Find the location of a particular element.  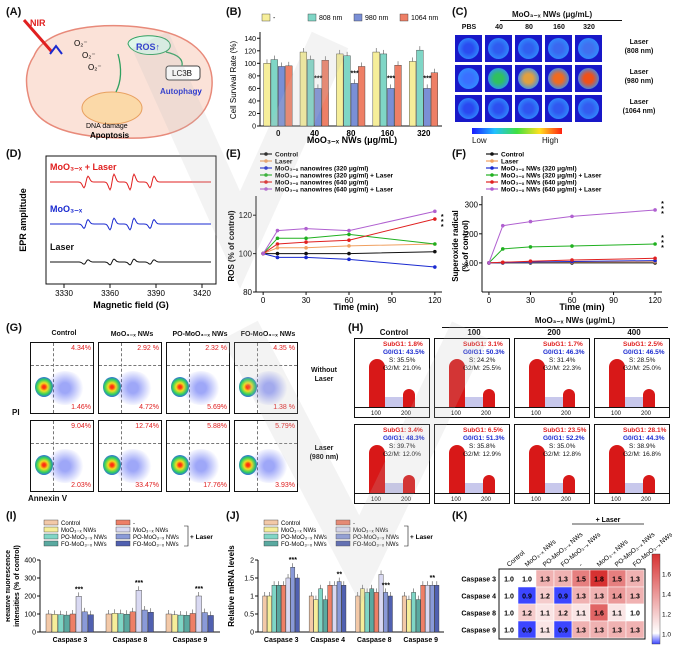

nanowire-icon is located at coordinates (56, 49).